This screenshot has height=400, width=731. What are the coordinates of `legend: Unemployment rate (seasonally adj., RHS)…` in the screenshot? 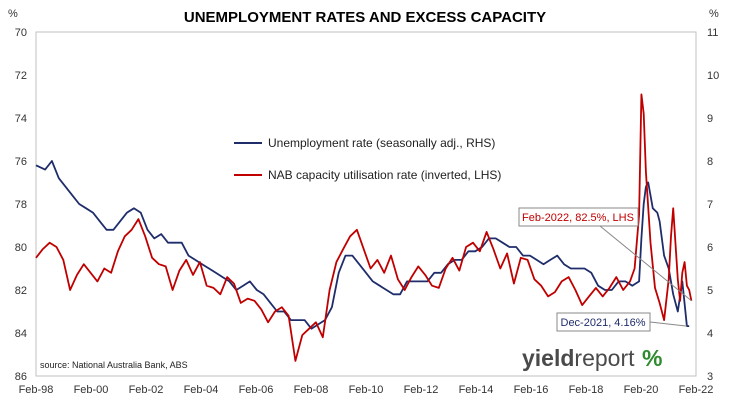 It's located at (367, 159).